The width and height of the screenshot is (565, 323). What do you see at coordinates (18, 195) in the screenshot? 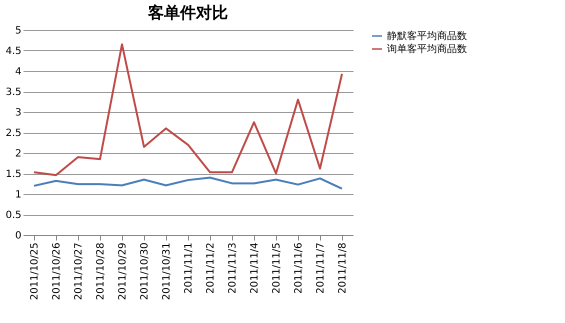
I see `y-tick-label: 1` at bounding box center [18, 195].